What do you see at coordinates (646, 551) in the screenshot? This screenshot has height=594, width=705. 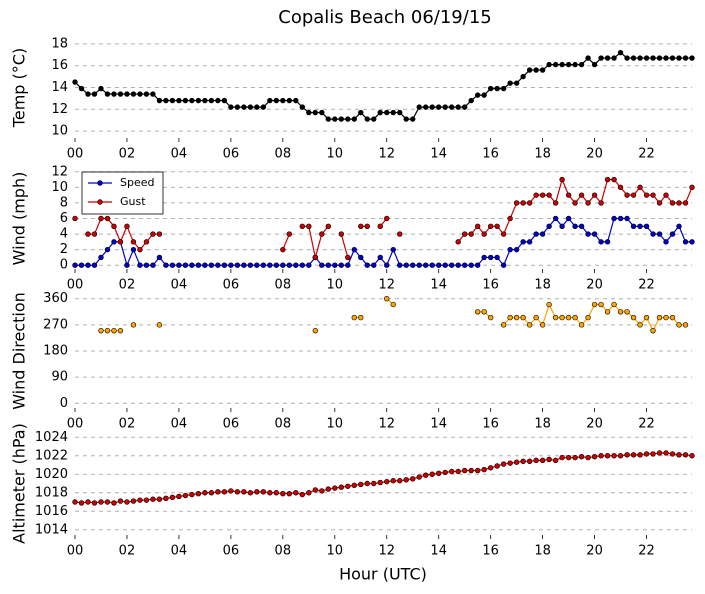 I see `x-tick-label: 22` at bounding box center [646, 551].